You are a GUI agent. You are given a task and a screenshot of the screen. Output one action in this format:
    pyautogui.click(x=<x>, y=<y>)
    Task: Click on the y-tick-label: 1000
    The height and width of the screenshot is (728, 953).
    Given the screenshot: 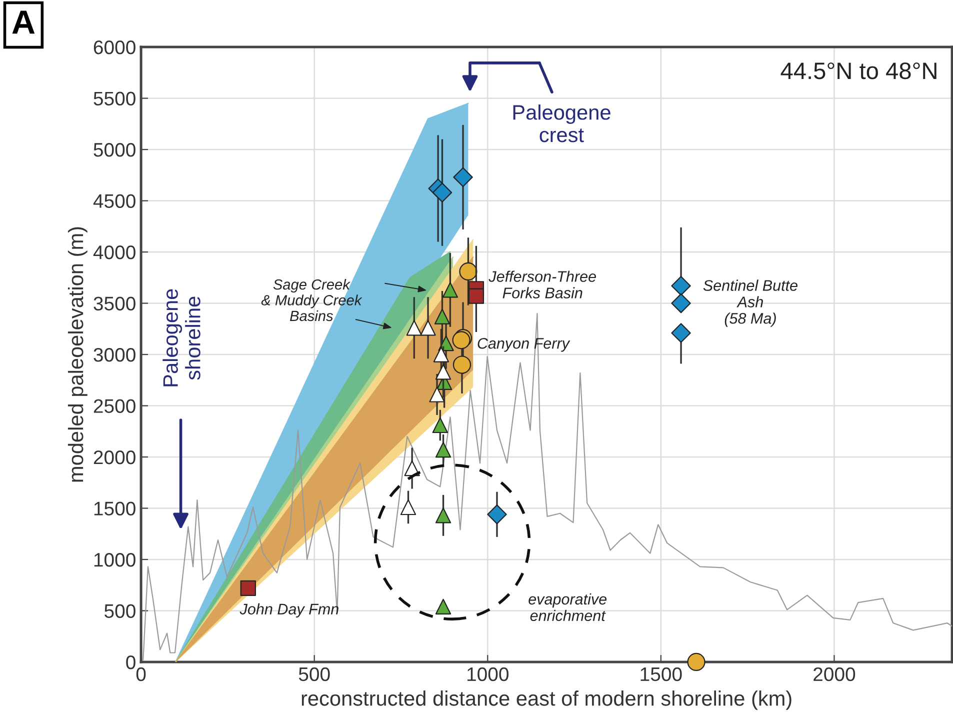 What is the action you would take?
    pyautogui.click(x=115, y=559)
    